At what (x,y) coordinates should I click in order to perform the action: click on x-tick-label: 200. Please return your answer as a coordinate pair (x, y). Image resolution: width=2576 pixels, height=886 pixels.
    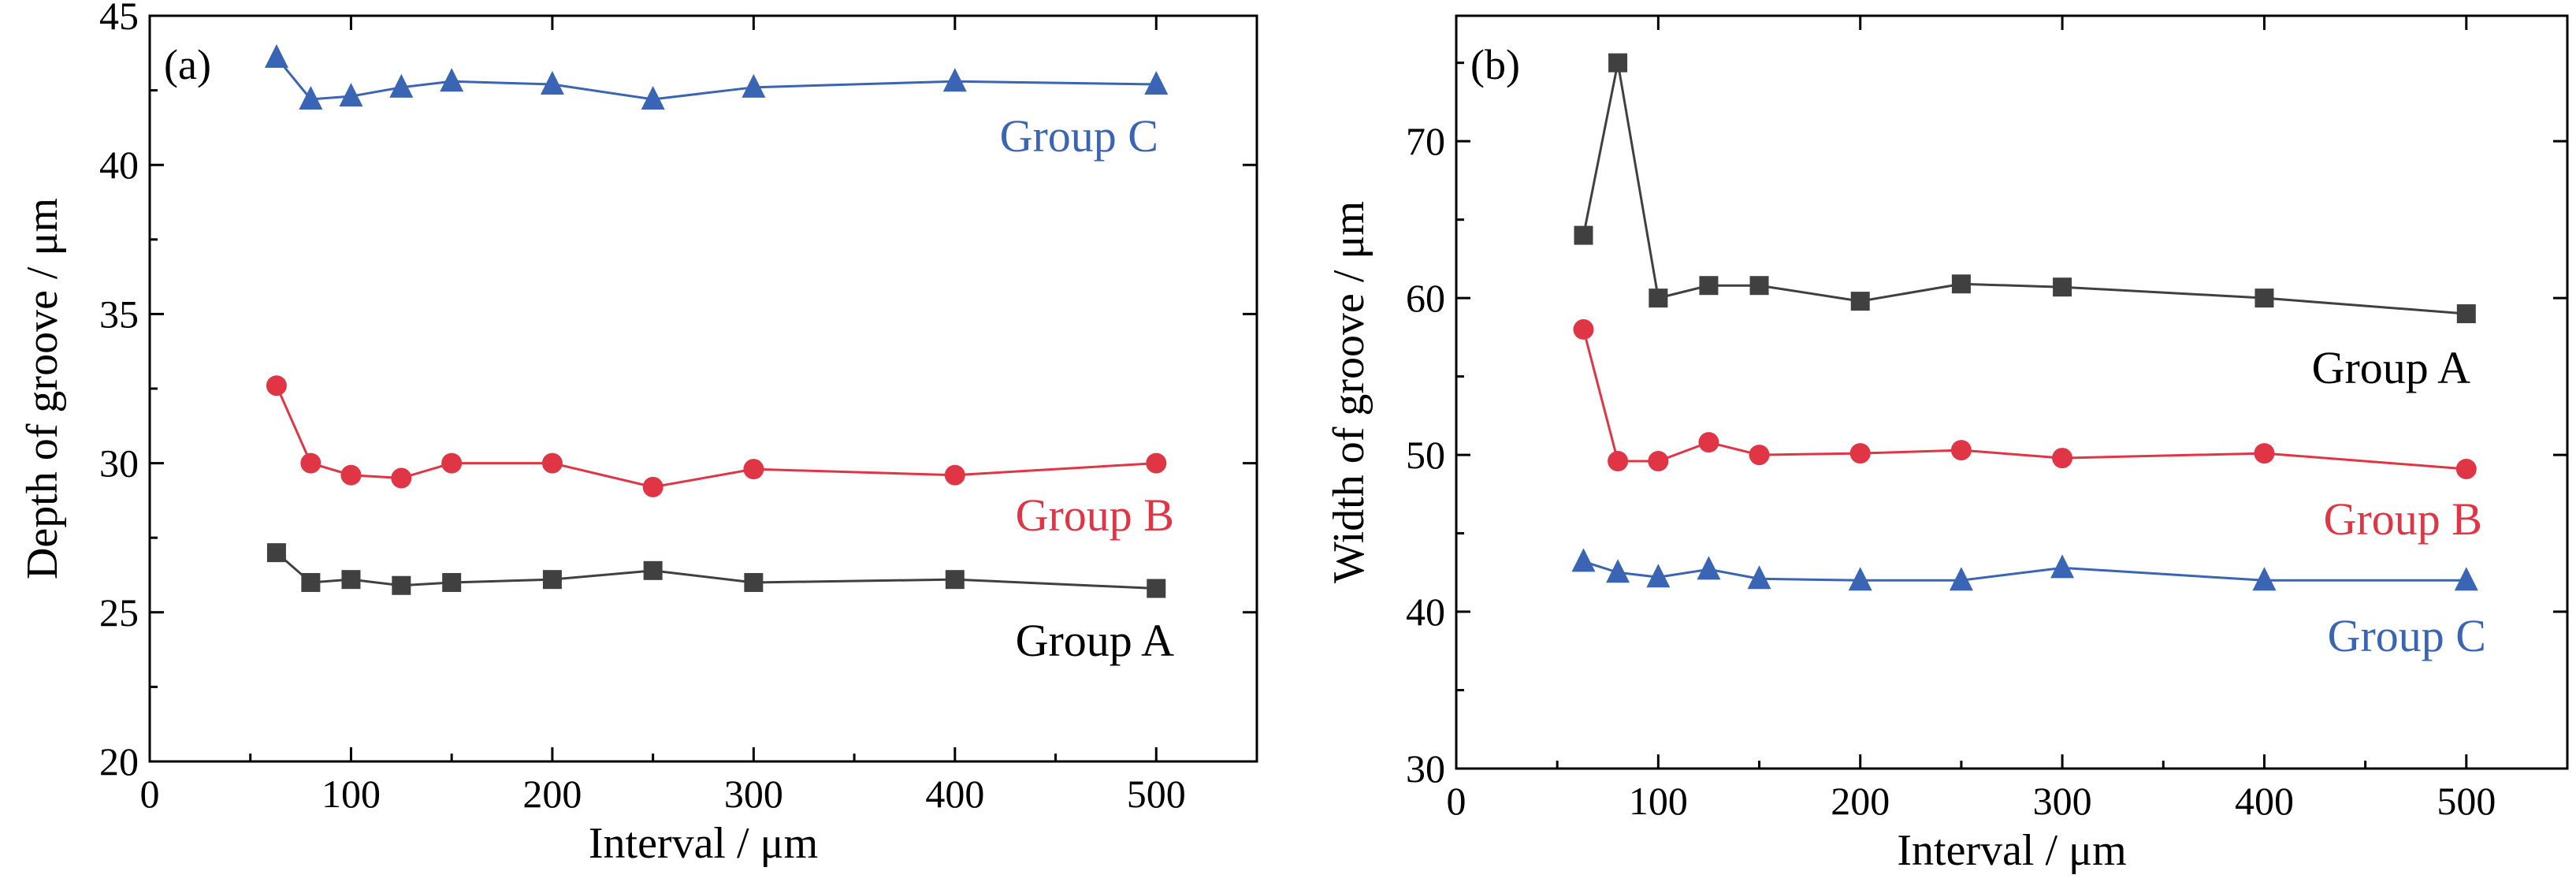
    Looking at the image, I should click on (552, 794).